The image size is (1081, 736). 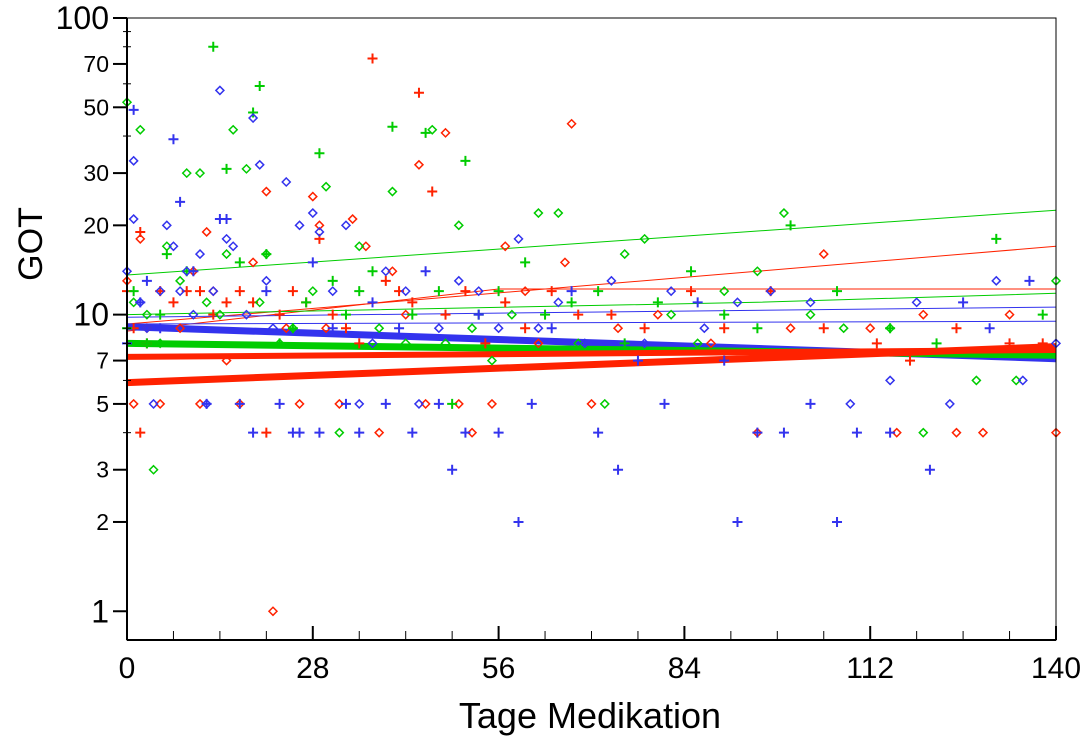 What do you see at coordinates (100, 611) in the screenshot?
I see `y-tick-label: 1` at bounding box center [100, 611].